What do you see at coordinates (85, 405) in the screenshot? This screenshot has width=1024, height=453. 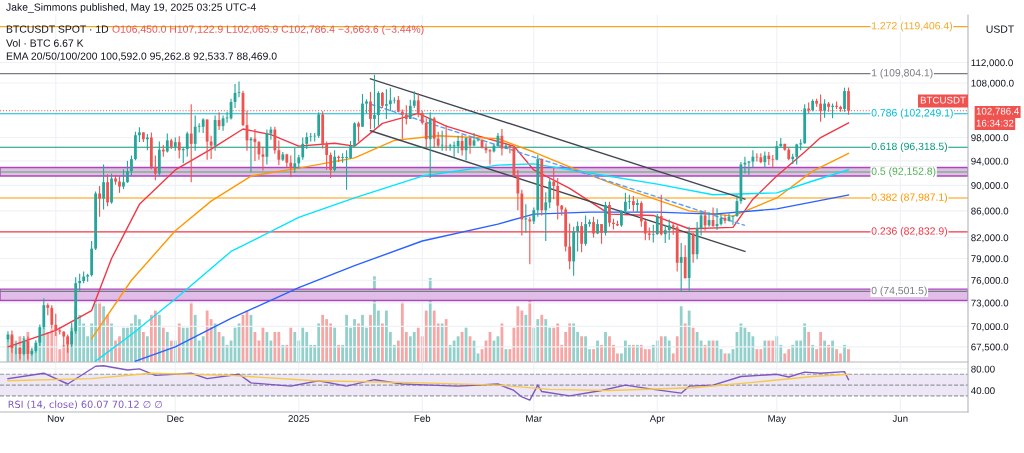 I see `annotation: RSI (14, close) 60.07 70.12 ∅ ∅` at bounding box center [85, 405].